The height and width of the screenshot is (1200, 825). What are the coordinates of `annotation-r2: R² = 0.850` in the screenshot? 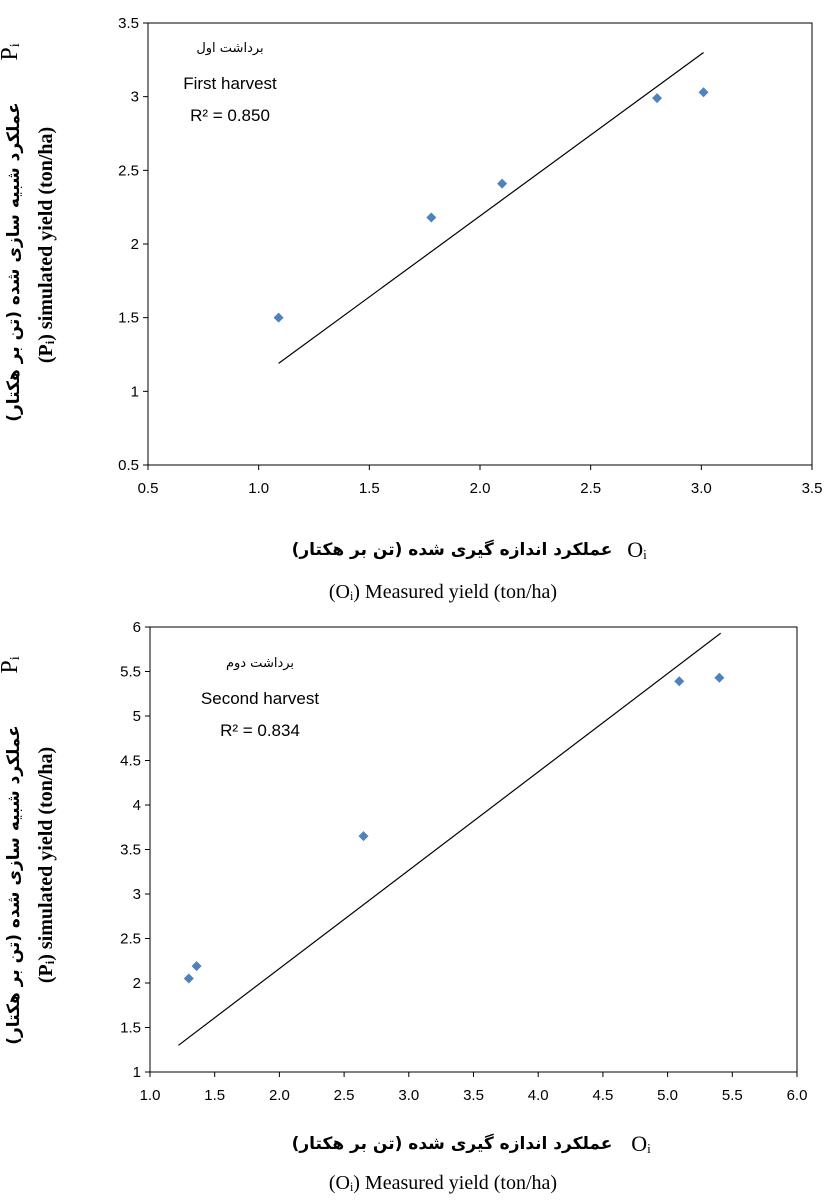 It's located at (230, 115).